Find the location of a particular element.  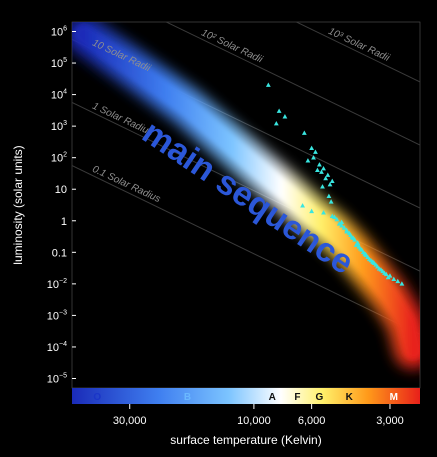

spectral-class-label: B is located at coordinates (187, 397).